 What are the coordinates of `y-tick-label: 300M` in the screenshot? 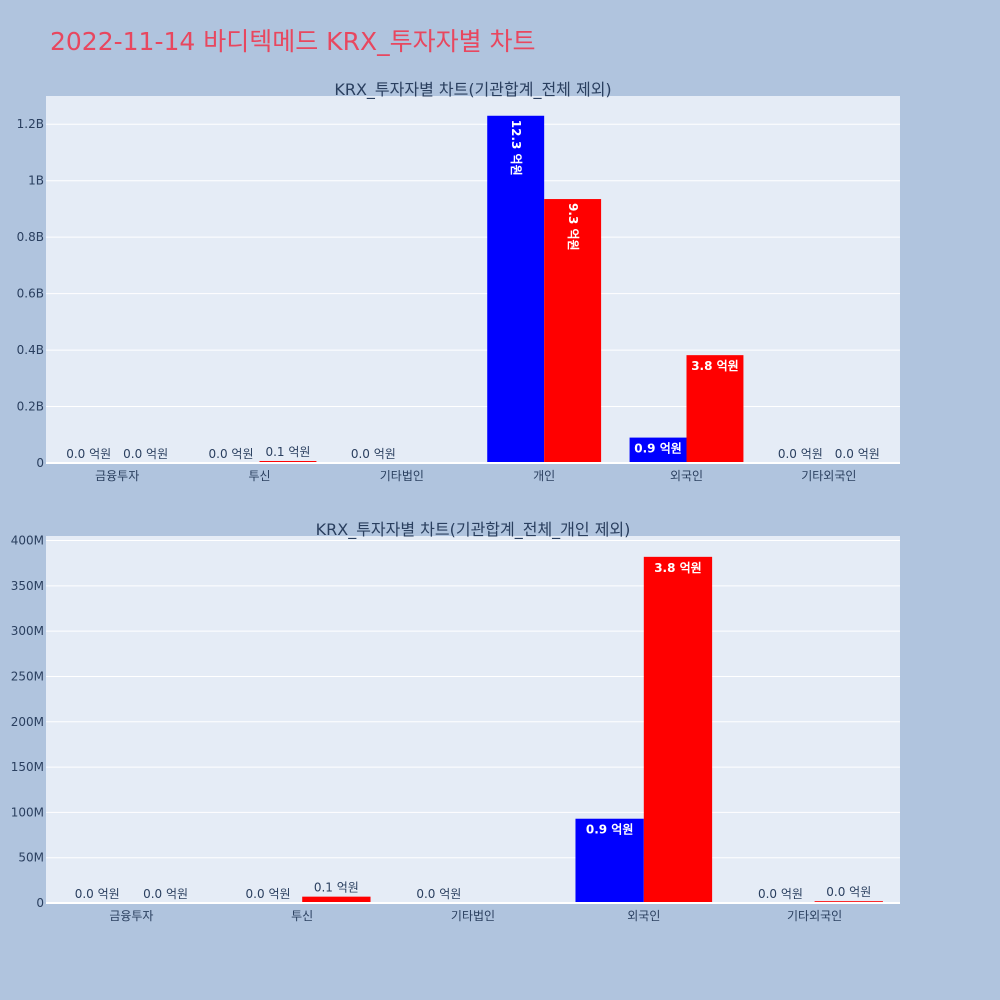 It's located at (27, 631).